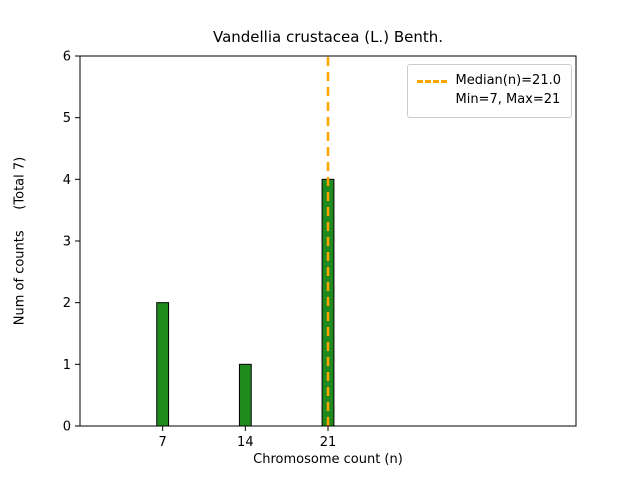 The image size is (640, 480). I want to click on y-tick-label: 0, so click(67, 427).